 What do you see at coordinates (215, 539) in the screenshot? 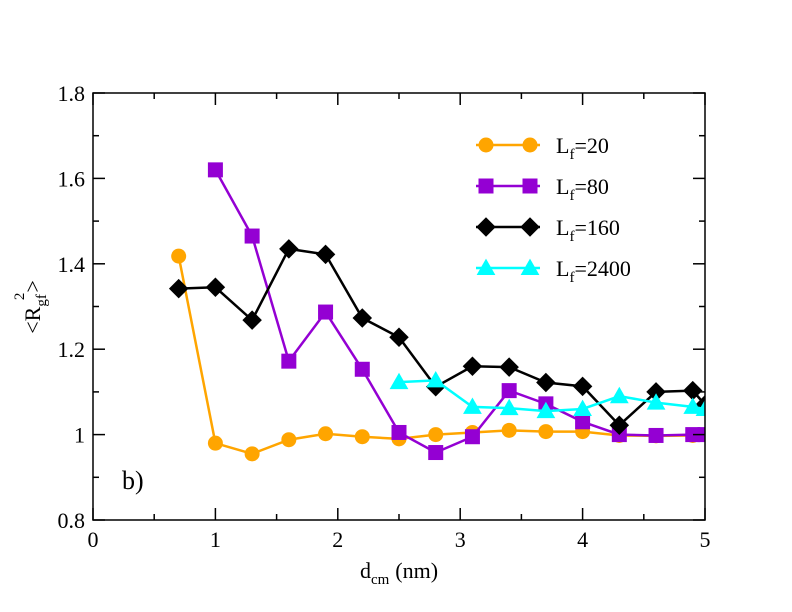
I see `x-tick-label: 1` at bounding box center [215, 539].